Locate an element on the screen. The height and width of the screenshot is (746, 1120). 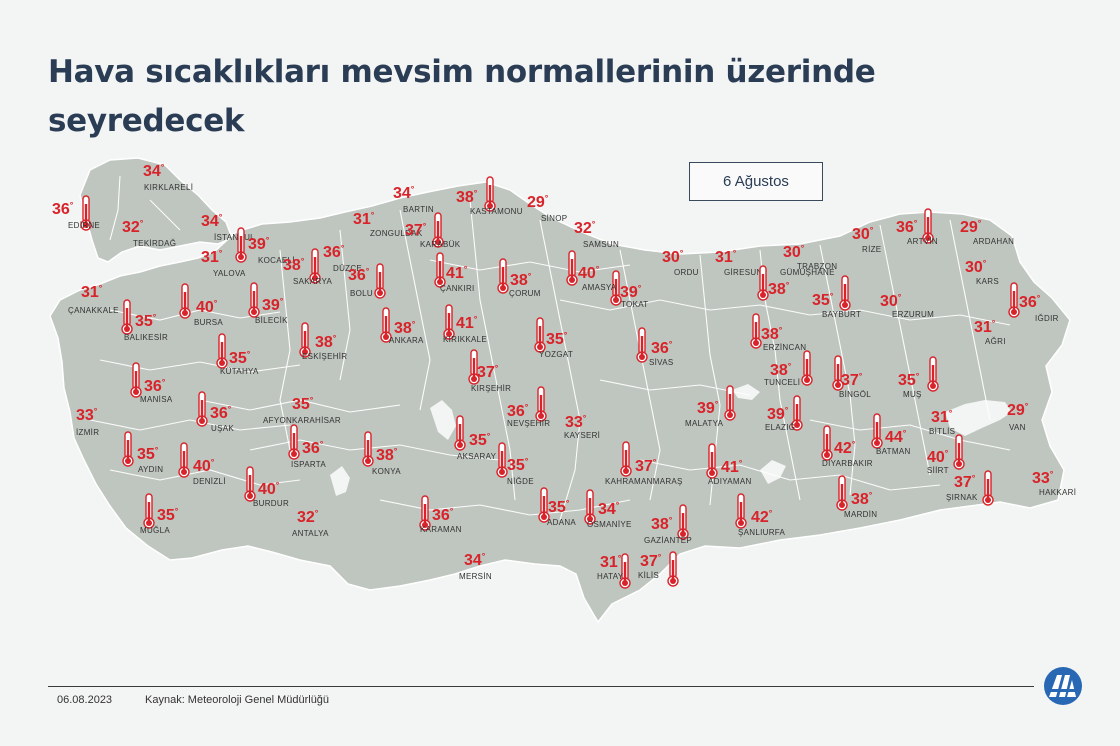
temperature-number: 29 is located at coordinates (969, 227).